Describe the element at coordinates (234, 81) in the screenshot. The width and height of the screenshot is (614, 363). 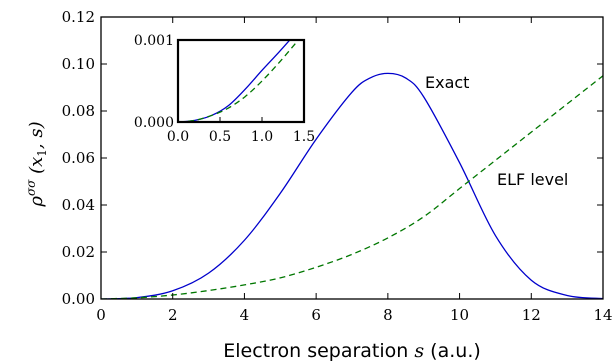
I see `inset-series-exact-line` at that location.